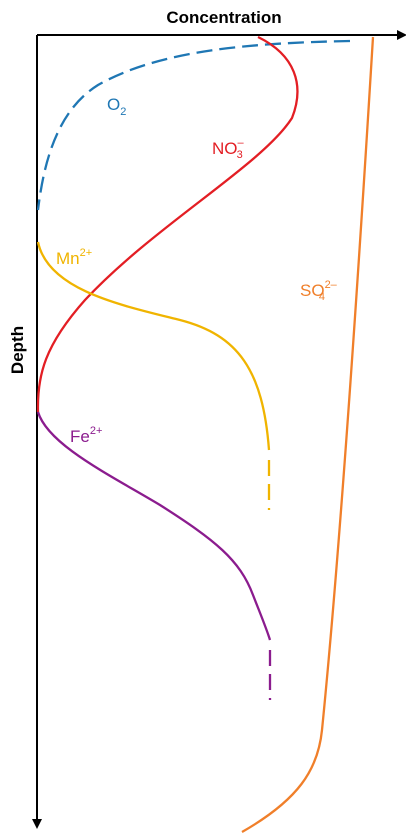  Describe the element at coordinates (74, 257) in the screenshot. I see `mn-label: Mn2+` at that location.